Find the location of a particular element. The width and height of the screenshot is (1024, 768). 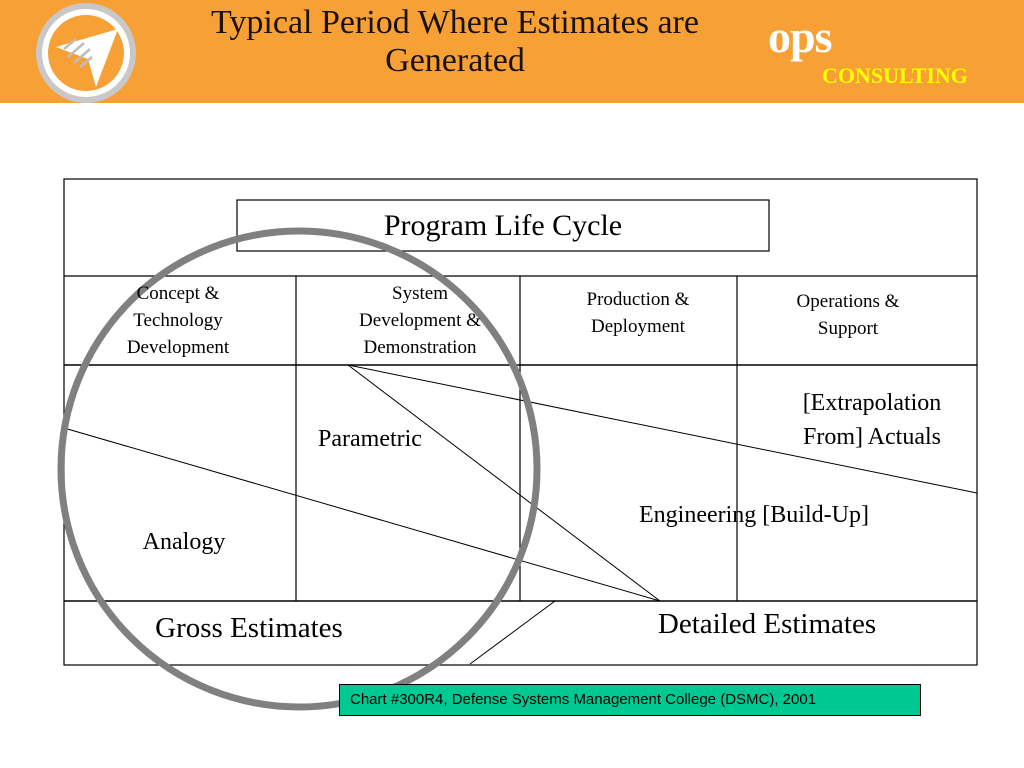

phase-label-line: Development & is located at coordinates (420, 320).